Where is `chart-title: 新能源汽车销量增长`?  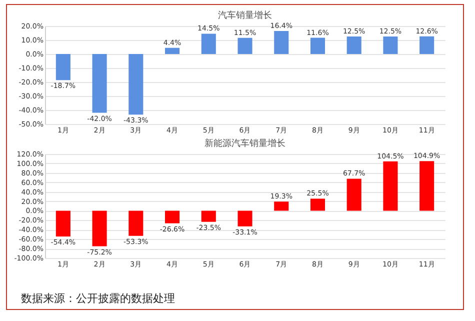 chart-title: 新能源汽车销量增长 is located at coordinates (245, 143).